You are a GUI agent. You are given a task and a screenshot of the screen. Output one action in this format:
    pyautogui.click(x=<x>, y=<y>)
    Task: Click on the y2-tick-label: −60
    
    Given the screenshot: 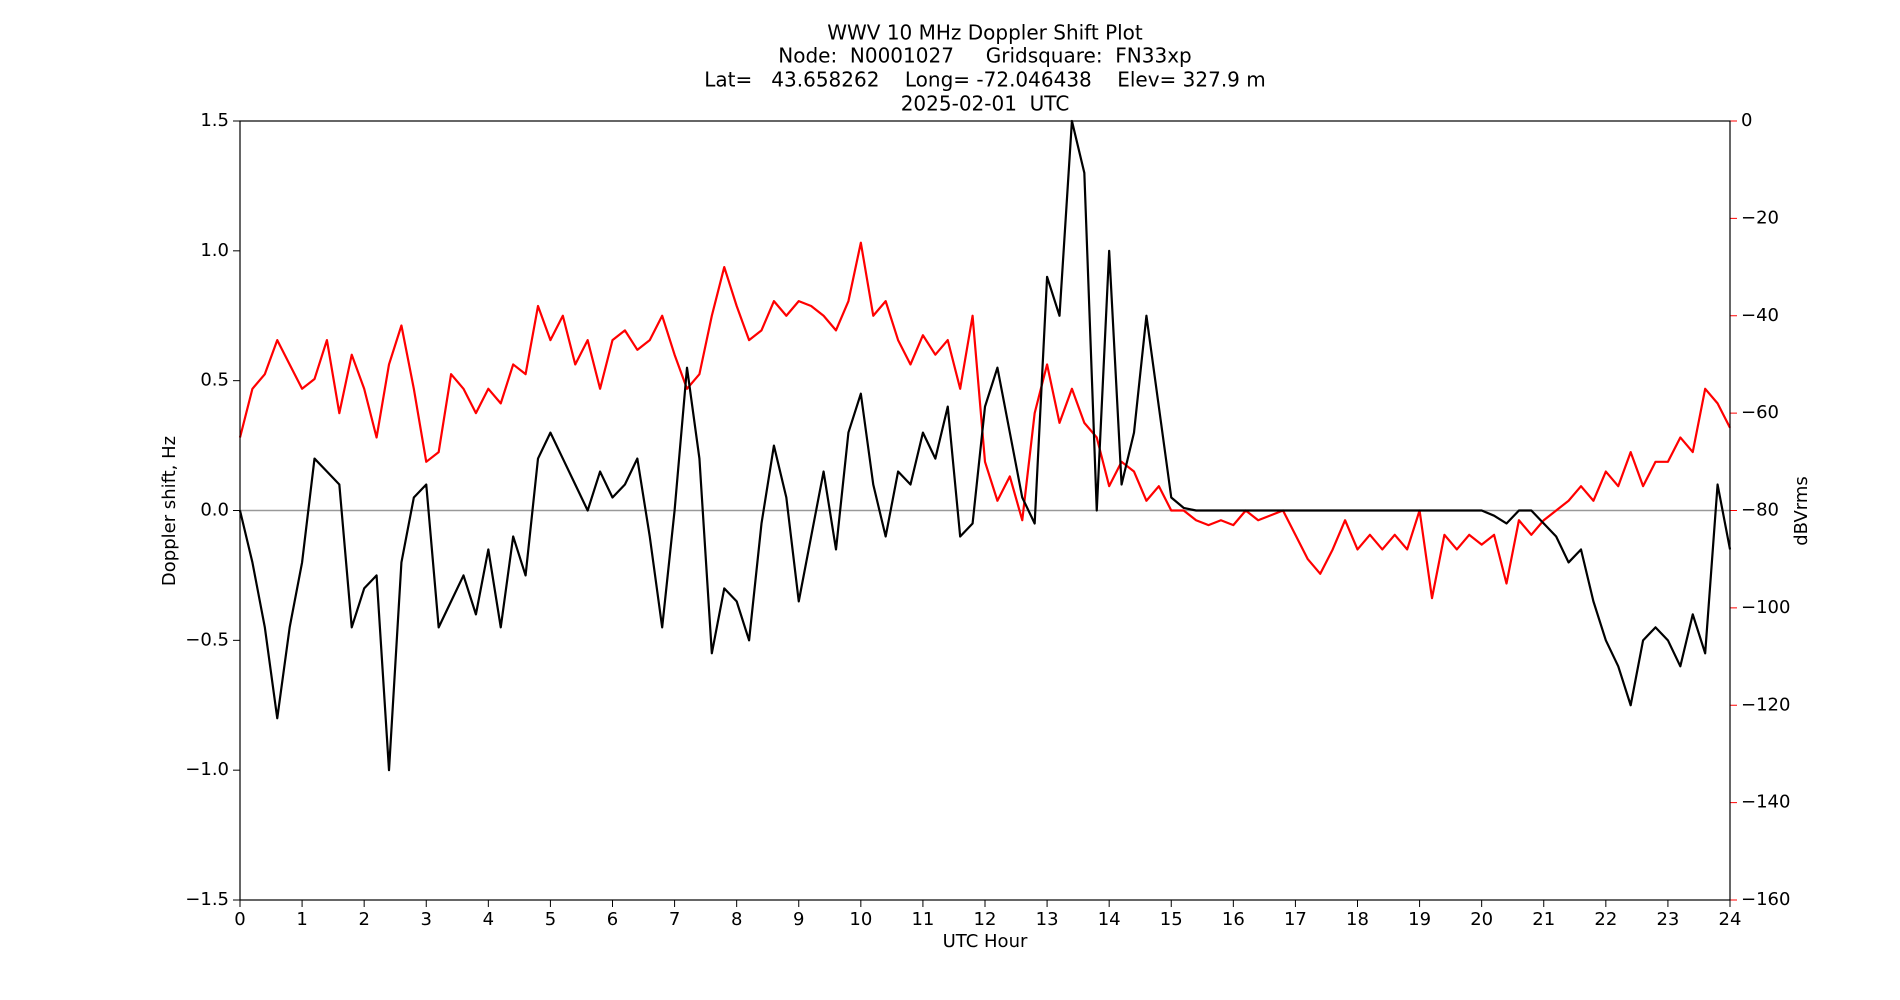 What is the action you would take?
    pyautogui.click(x=1760, y=412)
    